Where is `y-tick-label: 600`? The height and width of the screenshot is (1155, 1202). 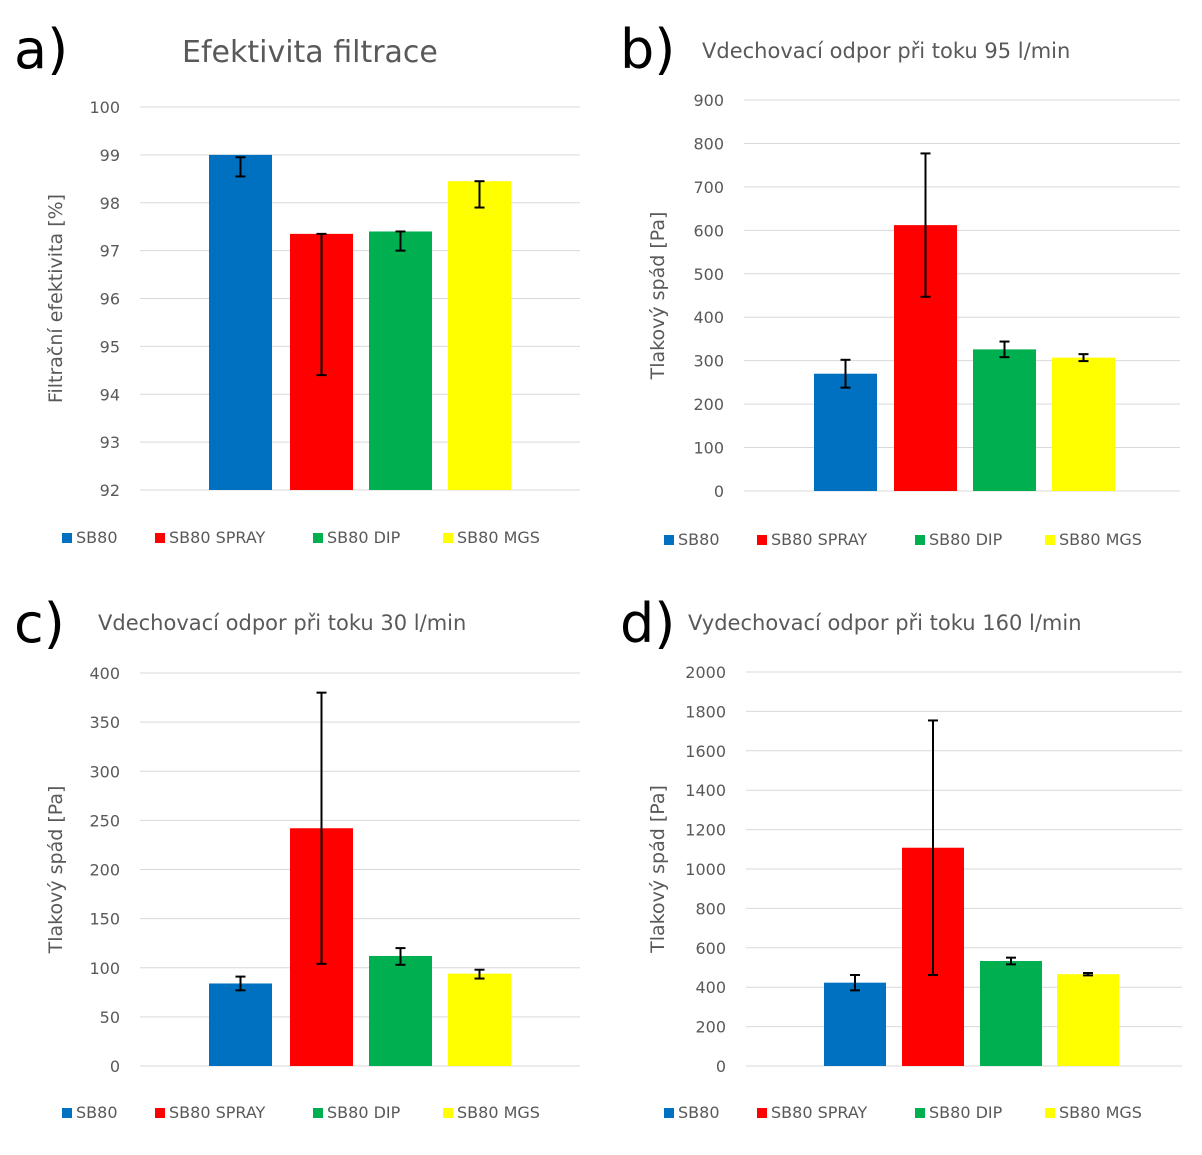 y-tick-label: 600 is located at coordinates (710, 948).